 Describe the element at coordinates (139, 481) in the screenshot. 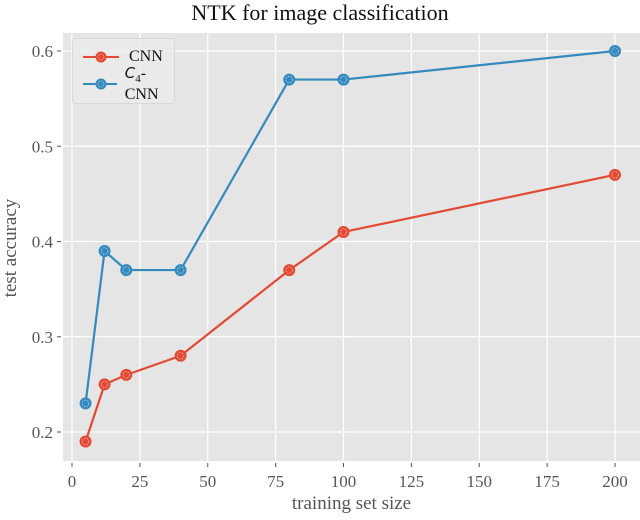

I see `x-tick-label: 25` at that location.